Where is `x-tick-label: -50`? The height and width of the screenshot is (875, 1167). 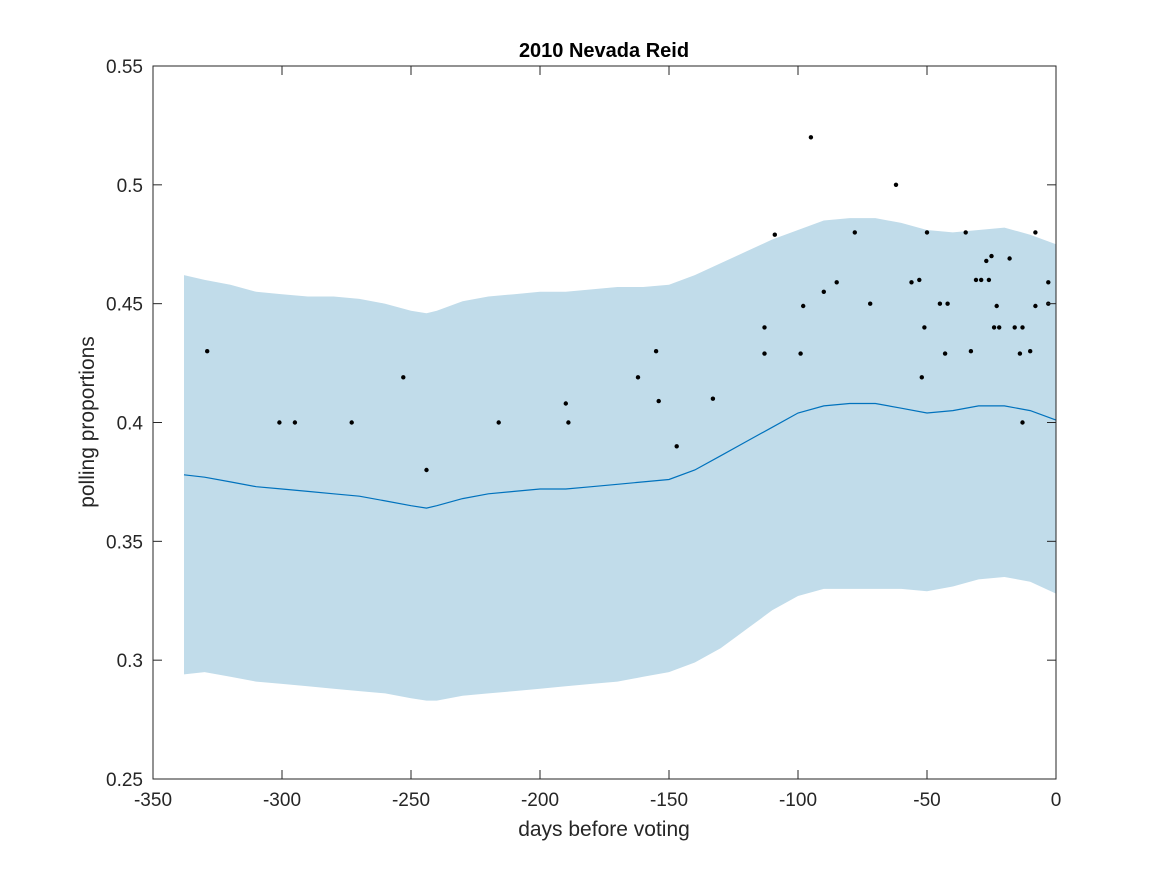
x-tick-label: -50 is located at coordinates (926, 800).